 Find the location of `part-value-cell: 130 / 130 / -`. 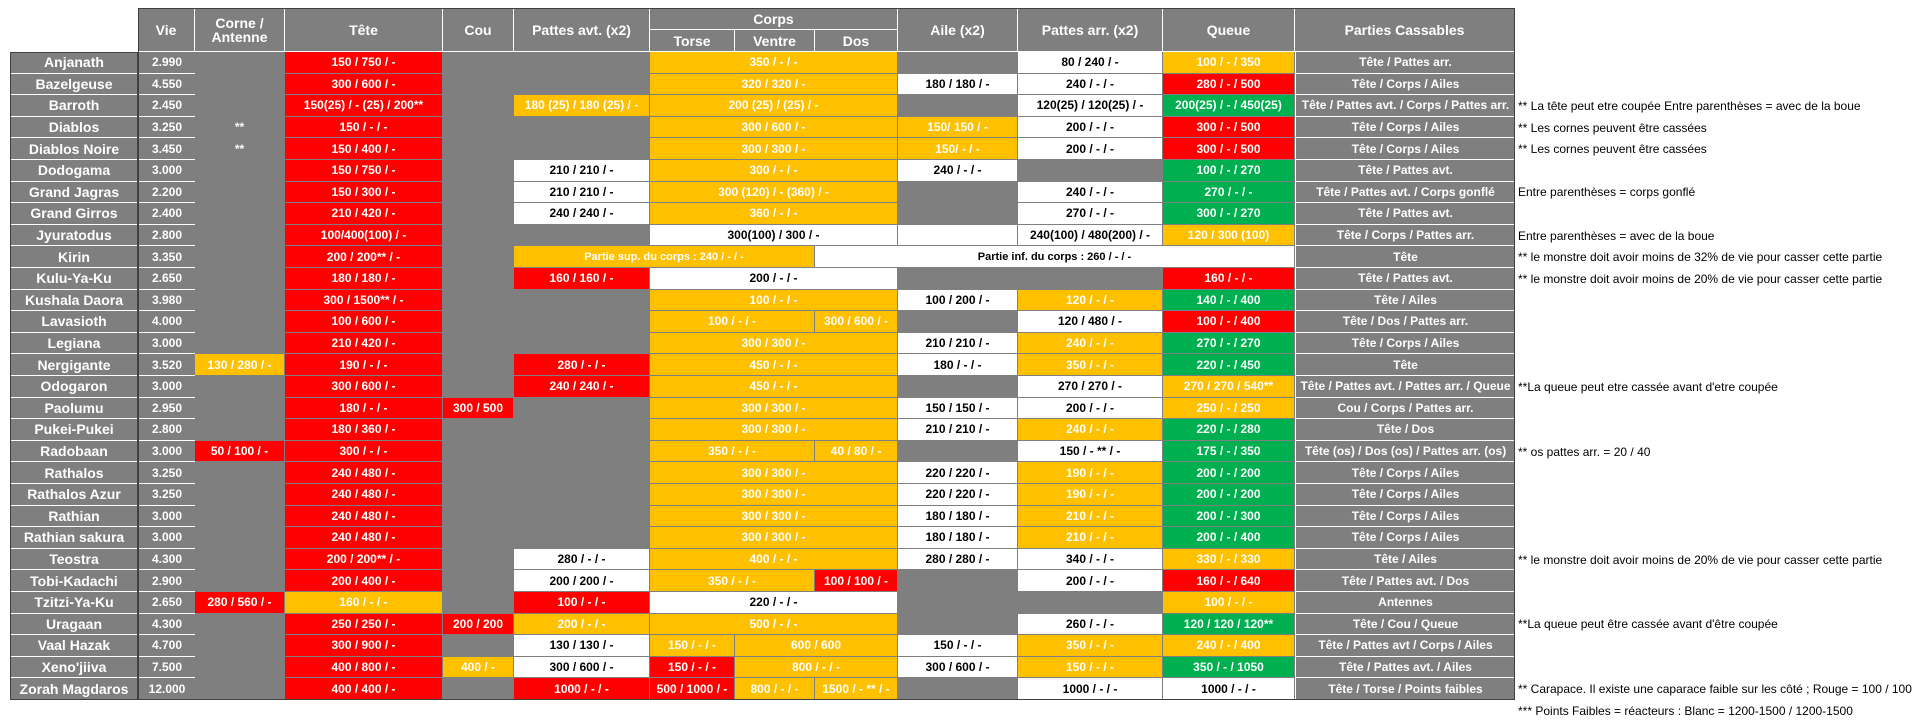

part-value-cell: 130 / 130 / - is located at coordinates (582, 646).